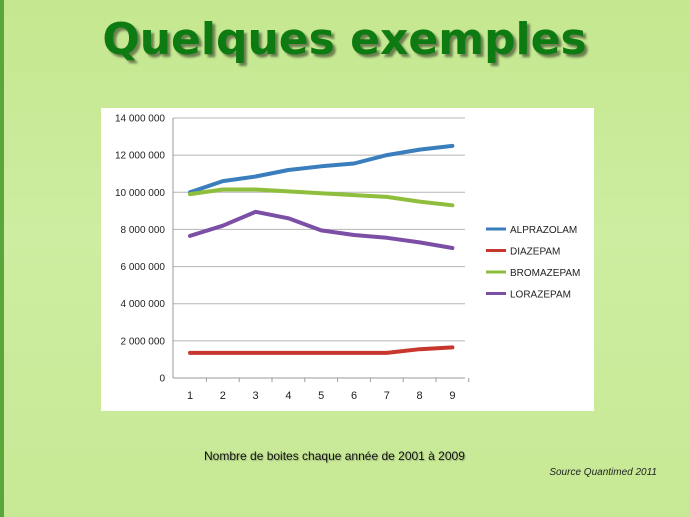 The height and width of the screenshot is (517, 689). Describe the element at coordinates (288, 396) in the screenshot. I see `x-tick-label: 4` at that location.